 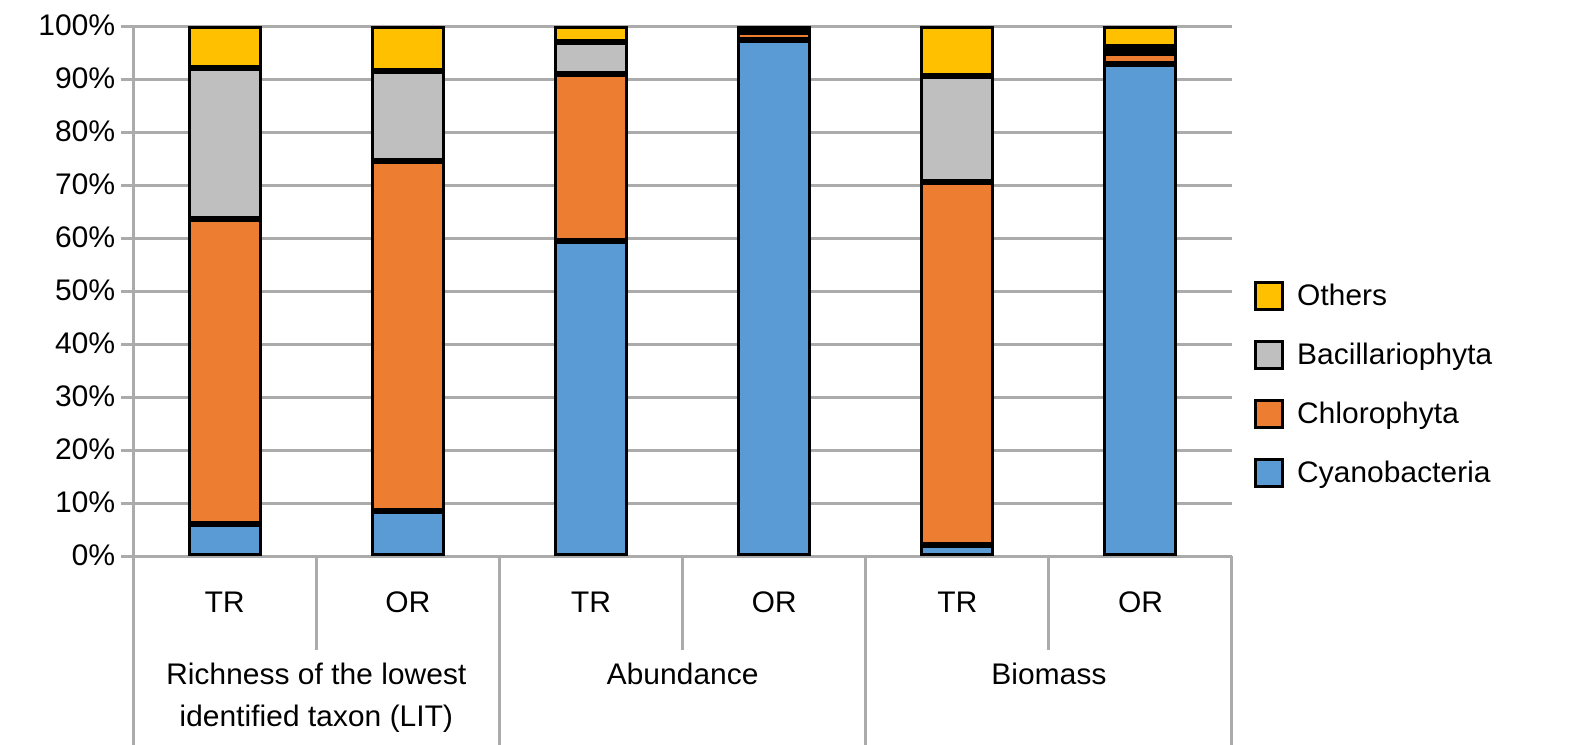 I want to click on legend-entry: Bacillariophyta, so click(x=1373, y=354).